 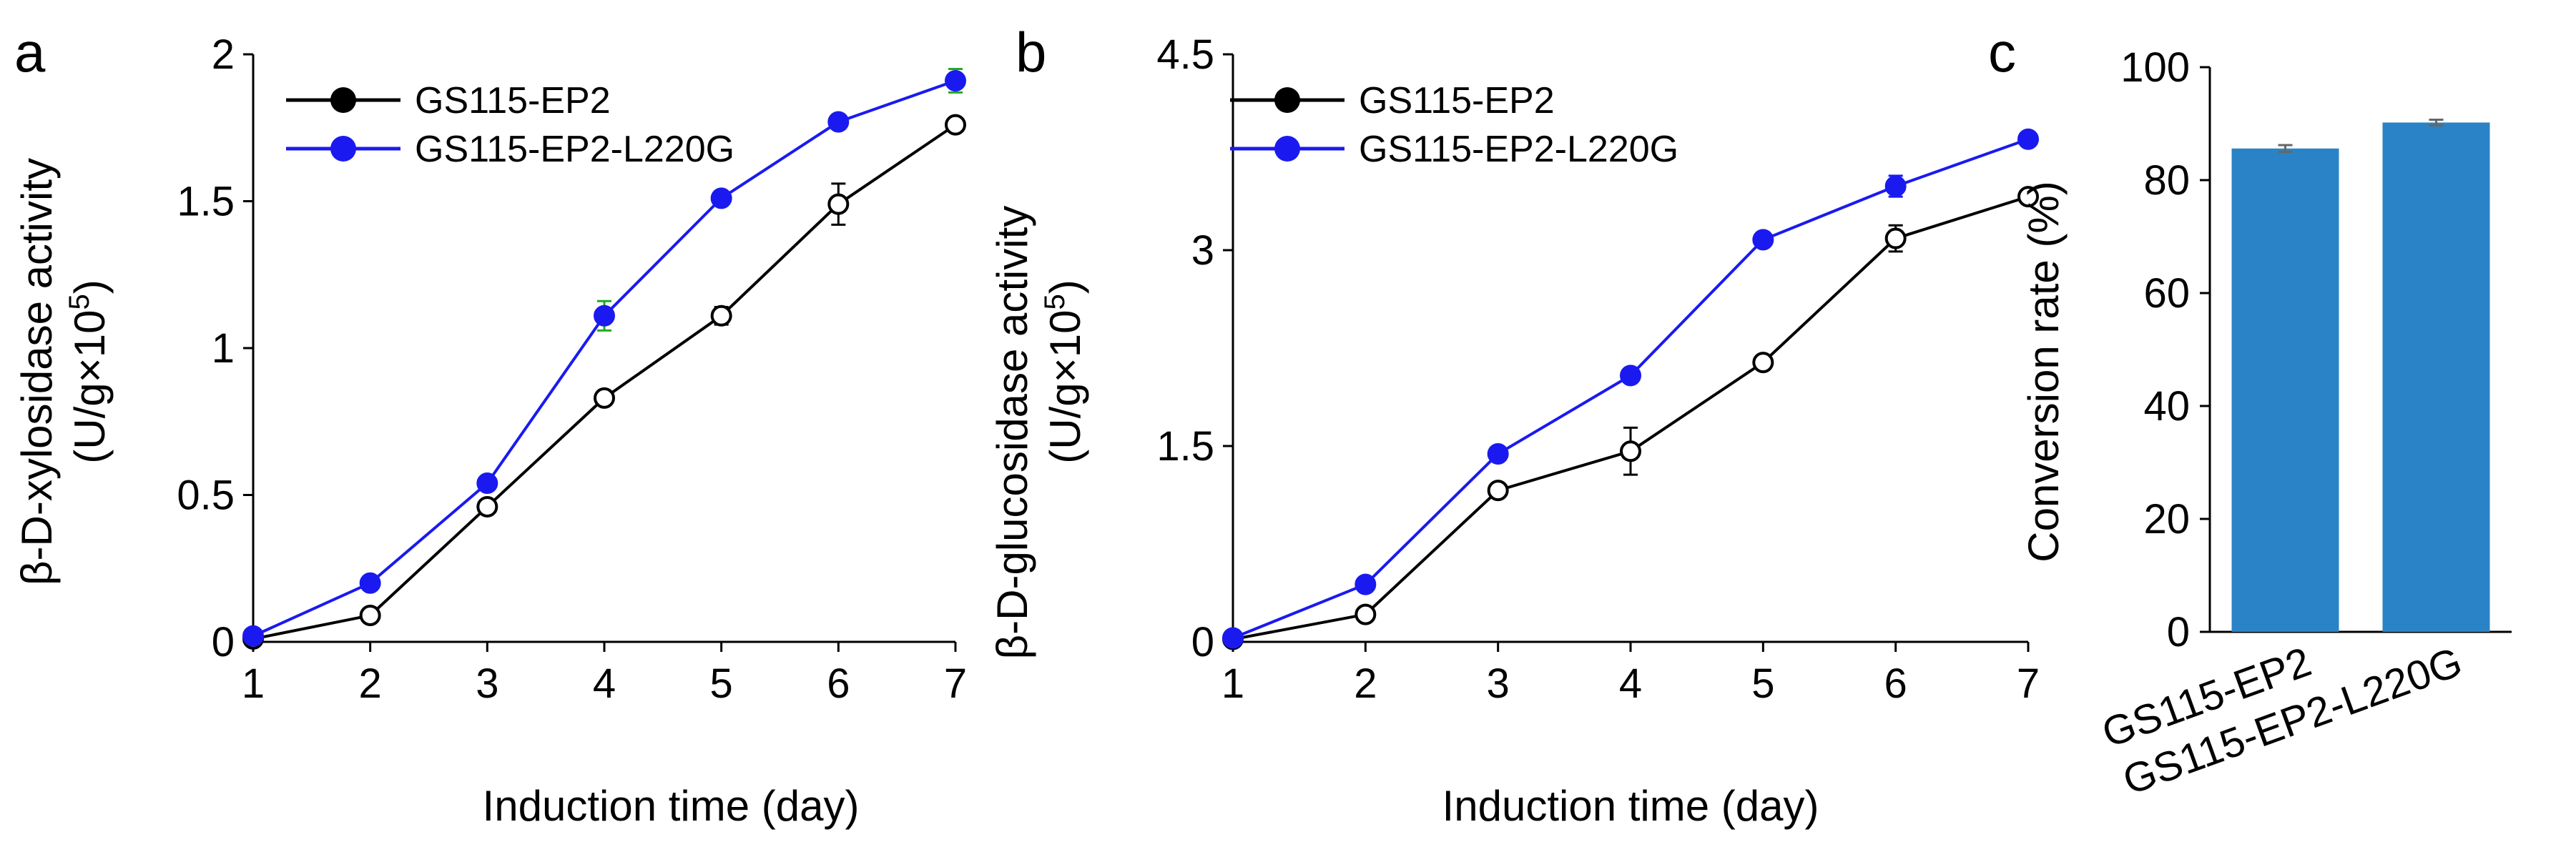 I want to click on chart-b-x-tick-label: 1, so click(x=1233, y=683).